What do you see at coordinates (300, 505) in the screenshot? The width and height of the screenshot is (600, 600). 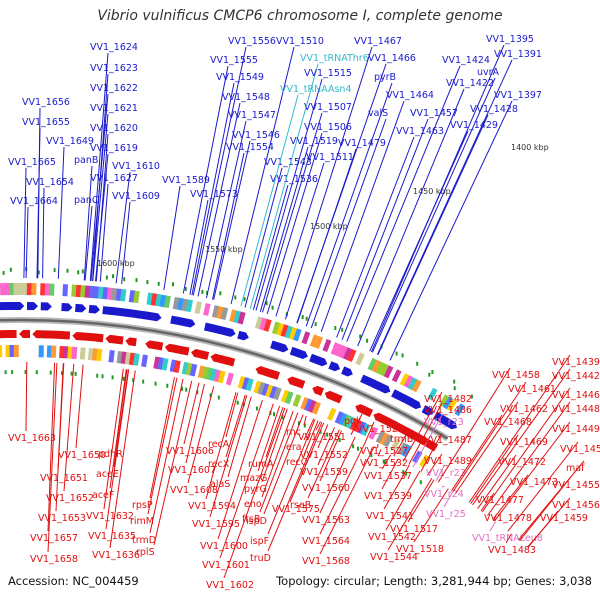 I see `bottom-gene-label: rseB` at bounding box center [300, 505].